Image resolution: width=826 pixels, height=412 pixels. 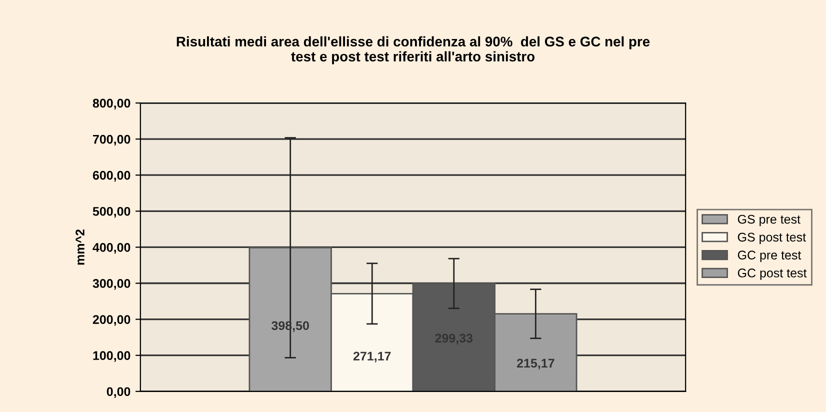 I want to click on y-tick-label: 700,00, so click(x=111, y=140).